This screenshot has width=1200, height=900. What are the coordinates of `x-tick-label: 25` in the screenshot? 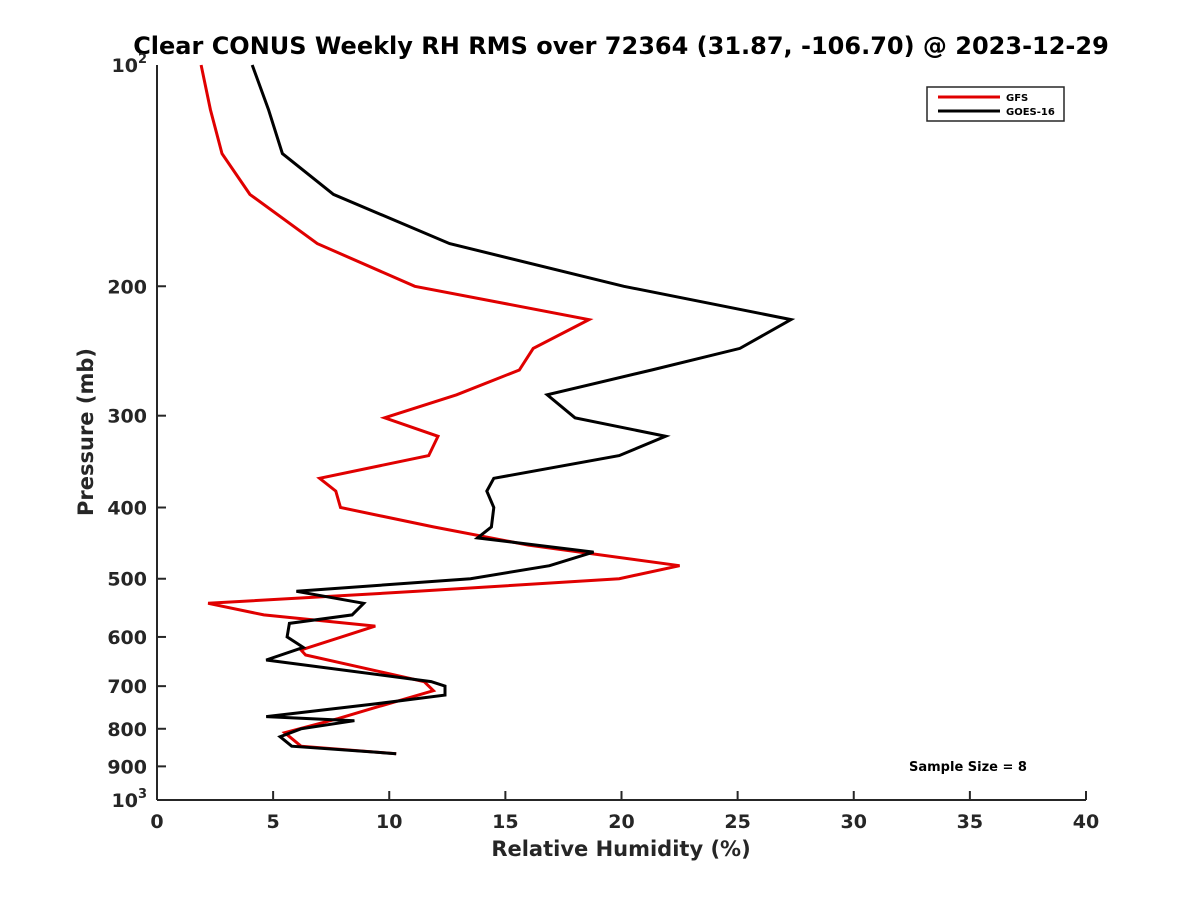 It's located at (737, 822).